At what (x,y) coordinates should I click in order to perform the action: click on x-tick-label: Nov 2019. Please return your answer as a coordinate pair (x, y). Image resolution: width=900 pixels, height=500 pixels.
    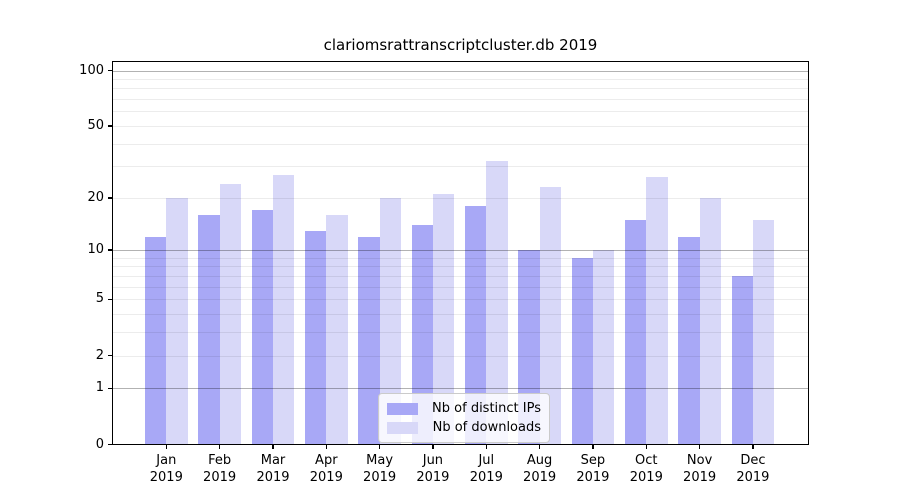
    Looking at the image, I should click on (700, 468).